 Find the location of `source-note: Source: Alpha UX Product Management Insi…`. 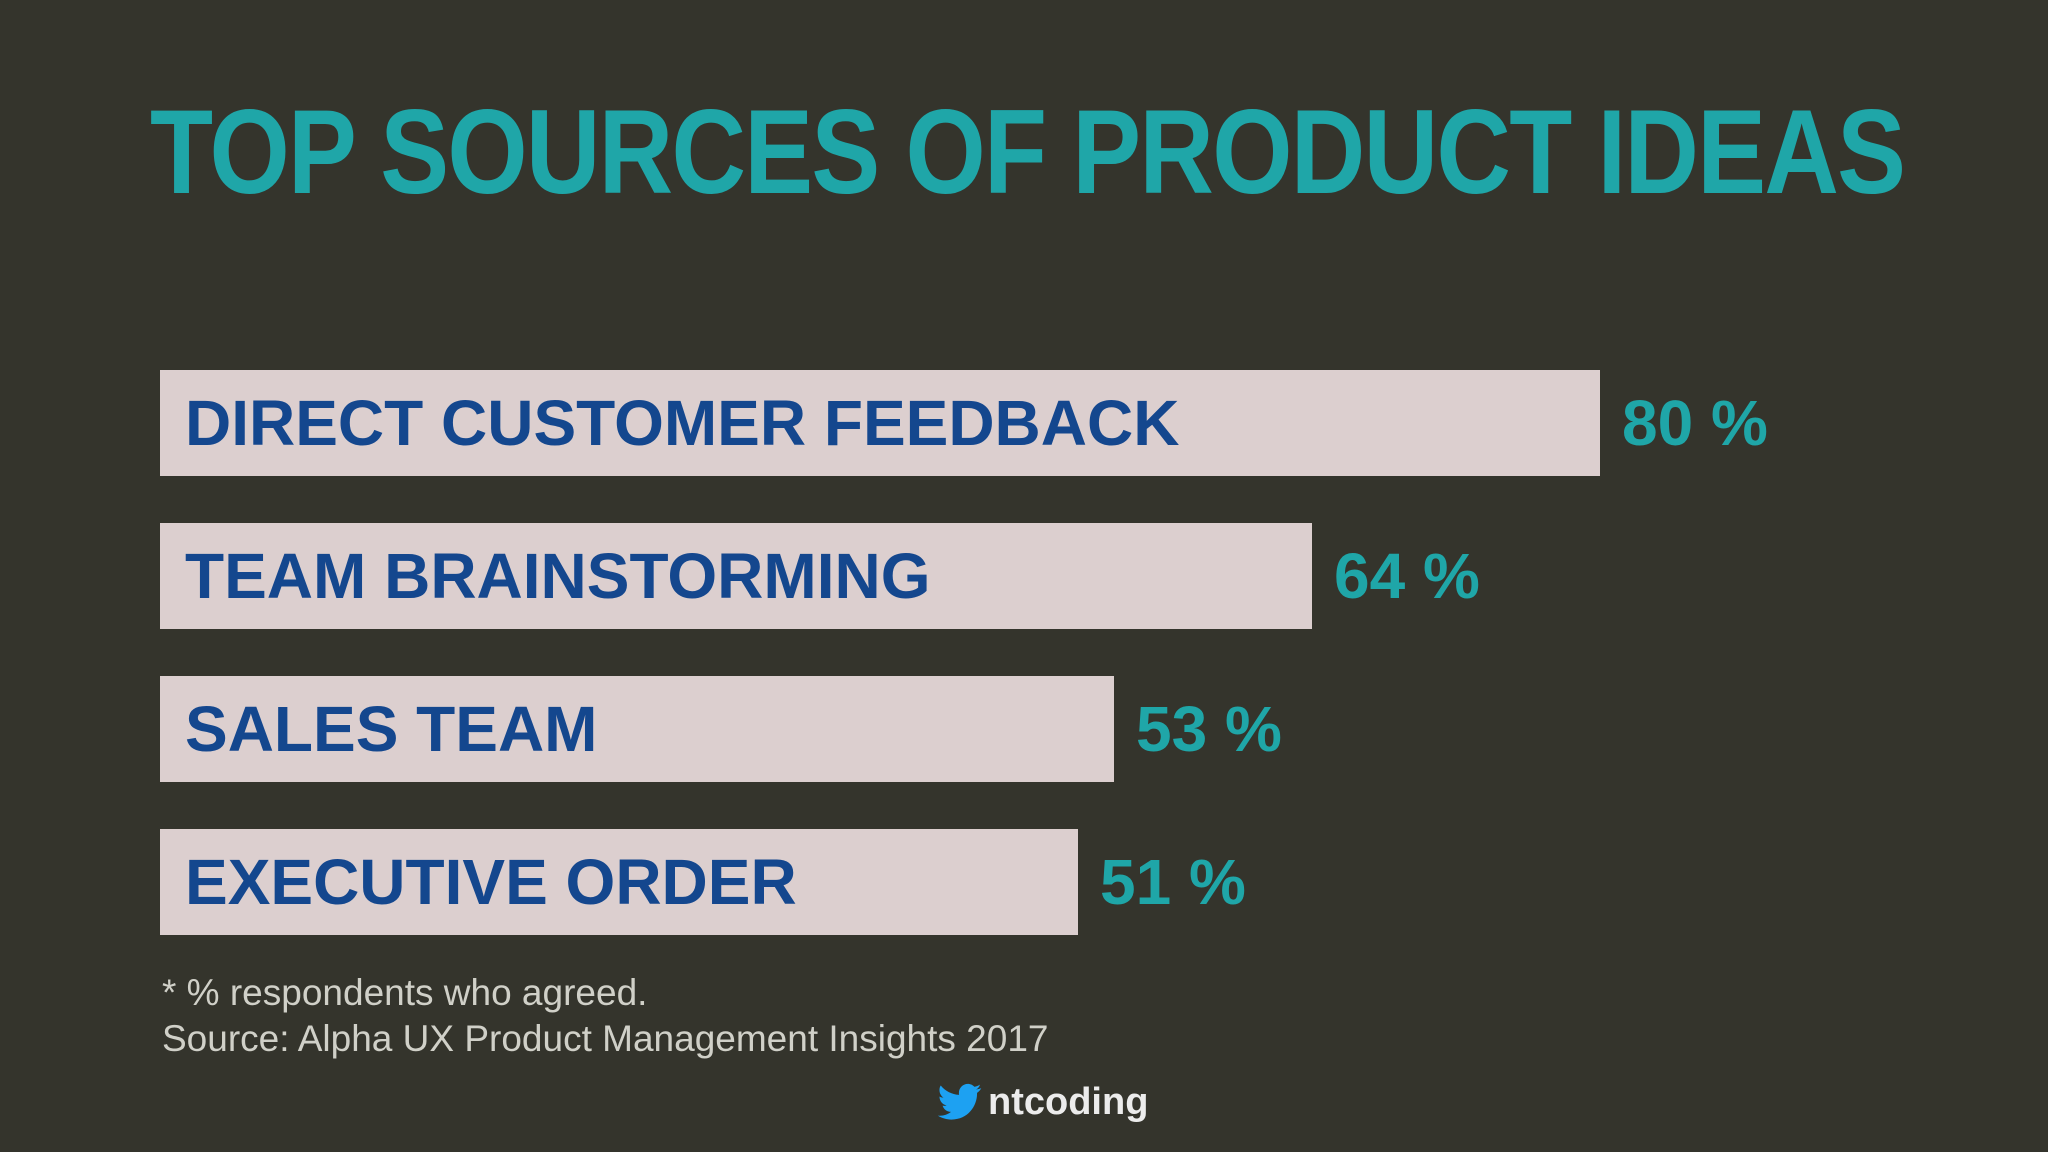

source-note: Source: Alpha UX Product Management Insi… is located at coordinates (605, 1038).